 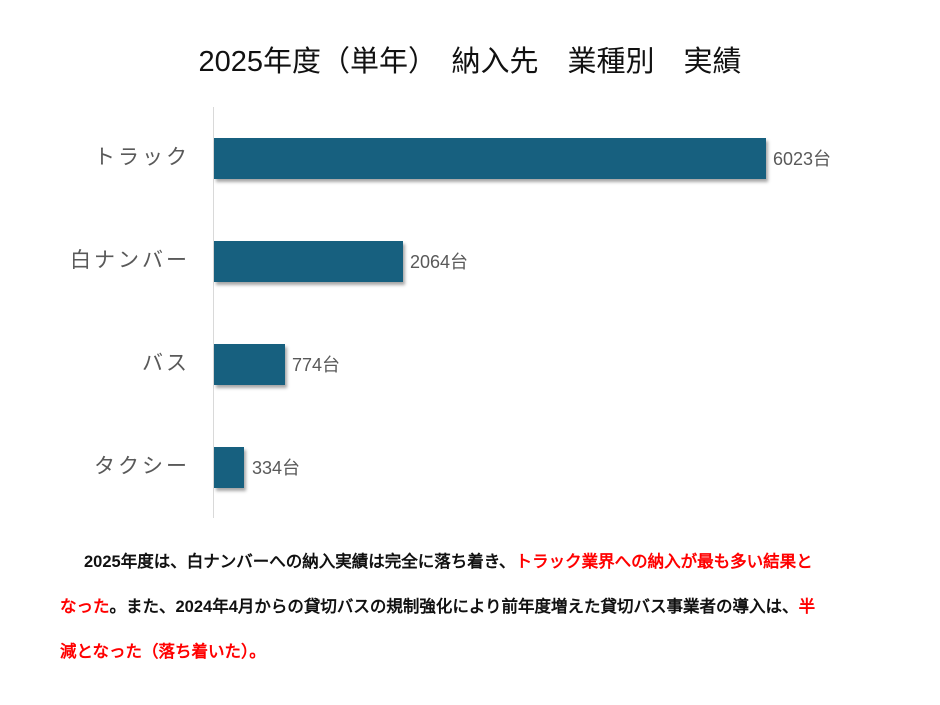 What do you see at coordinates (276, 468) in the screenshot?
I see `value-label: 334台` at bounding box center [276, 468].